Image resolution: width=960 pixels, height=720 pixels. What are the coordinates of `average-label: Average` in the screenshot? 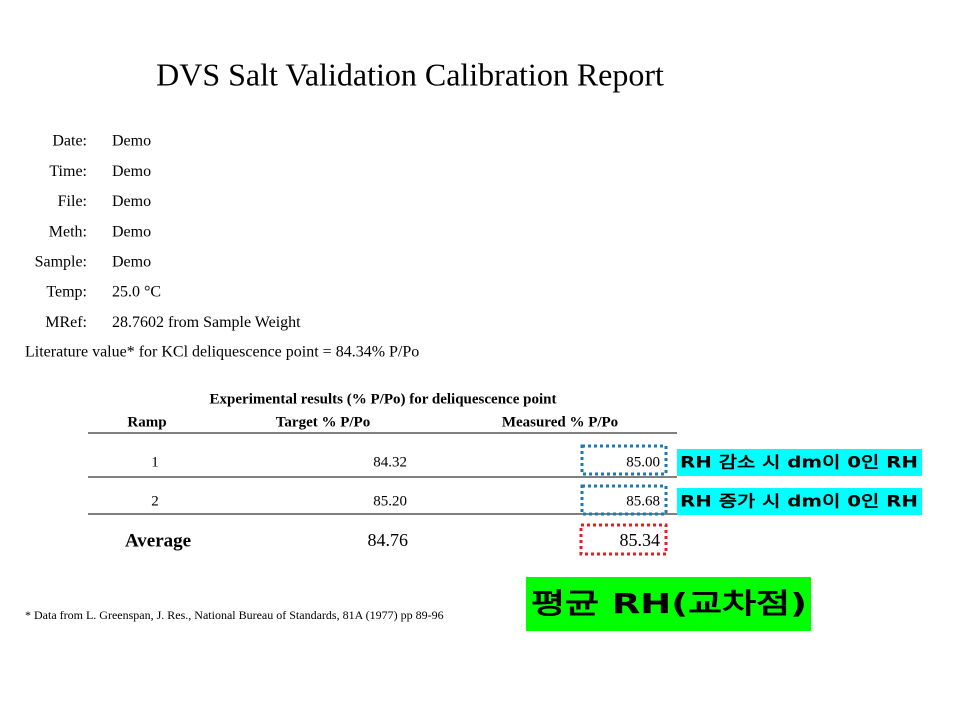 It's located at (158, 540).